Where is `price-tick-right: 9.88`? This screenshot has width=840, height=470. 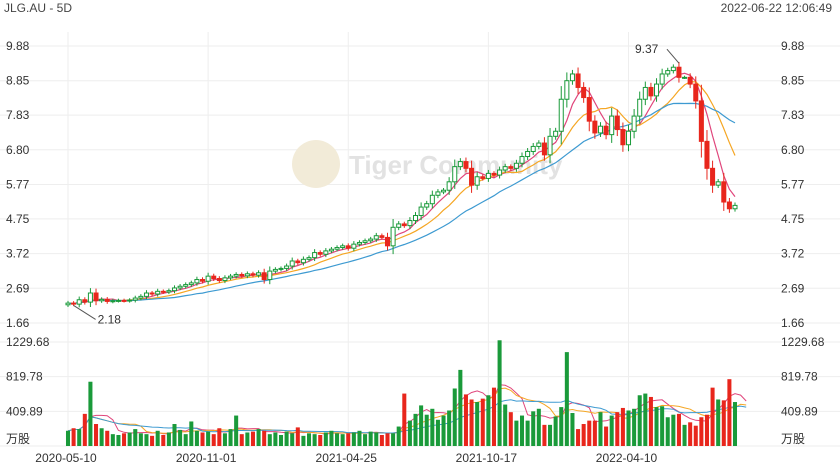 price-tick-right: 9.88 is located at coordinates (793, 46).